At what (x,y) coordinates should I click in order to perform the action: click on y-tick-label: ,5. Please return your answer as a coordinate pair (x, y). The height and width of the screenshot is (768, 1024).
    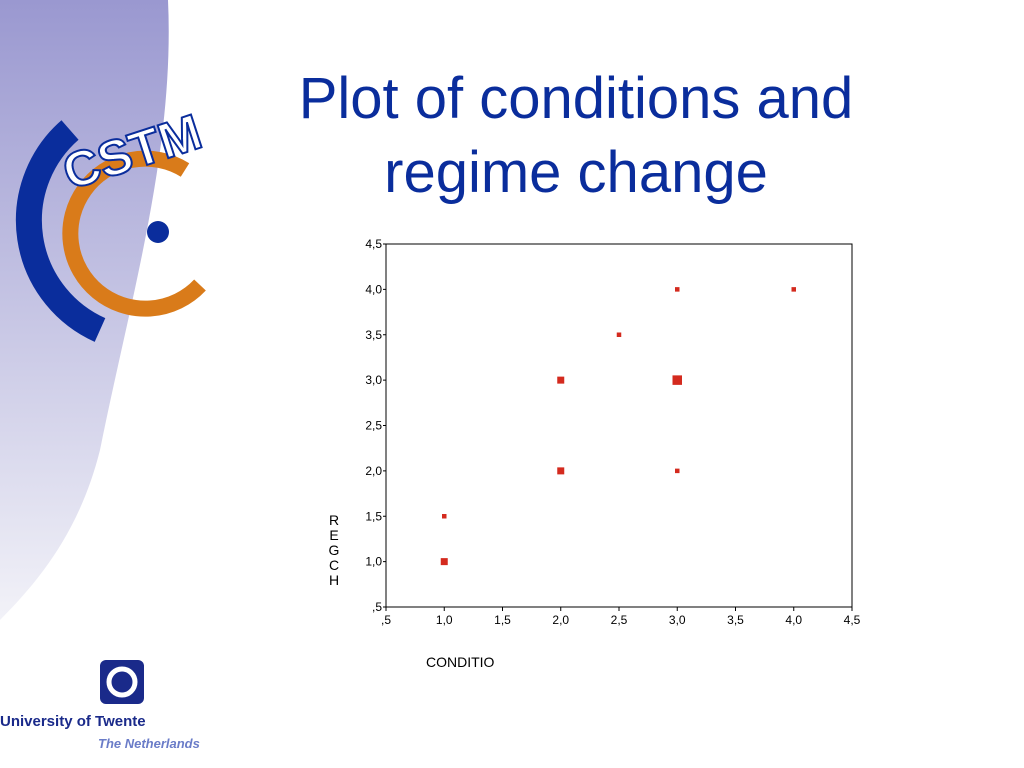
    Looking at the image, I should click on (377, 607).